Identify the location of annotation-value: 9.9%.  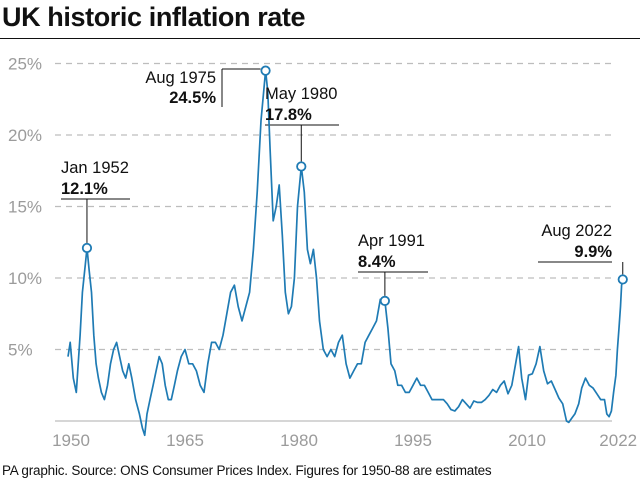
(593, 252).